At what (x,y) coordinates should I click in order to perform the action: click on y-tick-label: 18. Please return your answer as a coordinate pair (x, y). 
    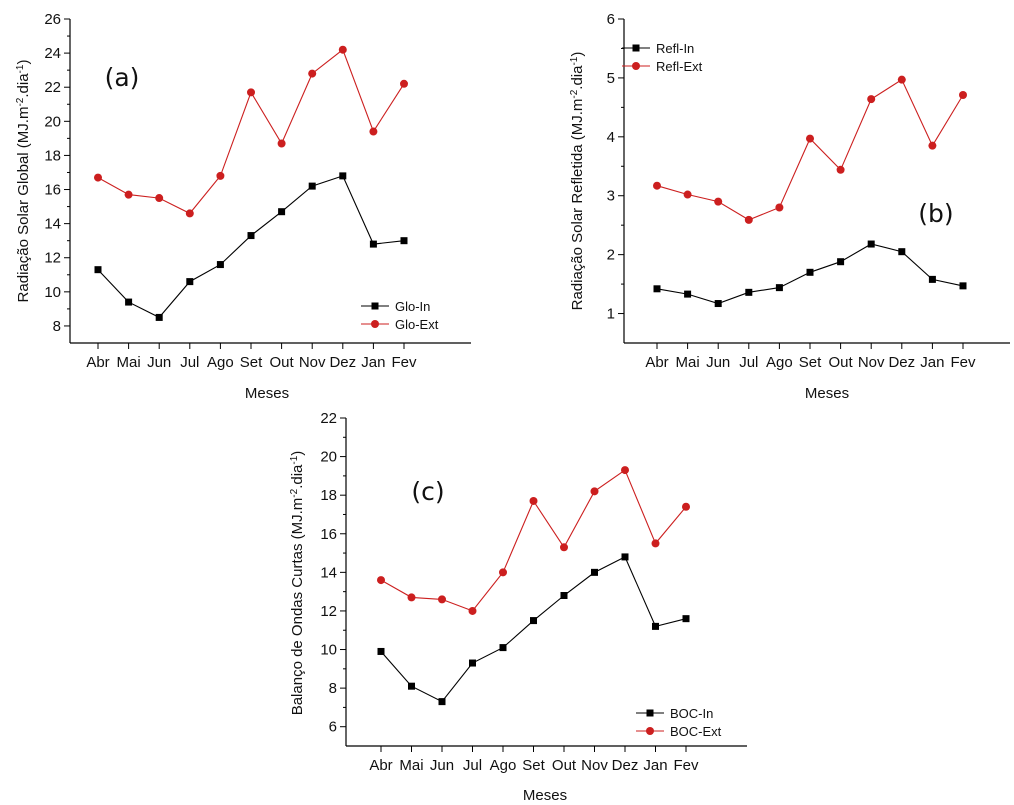
    Looking at the image, I should click on (328, 495).